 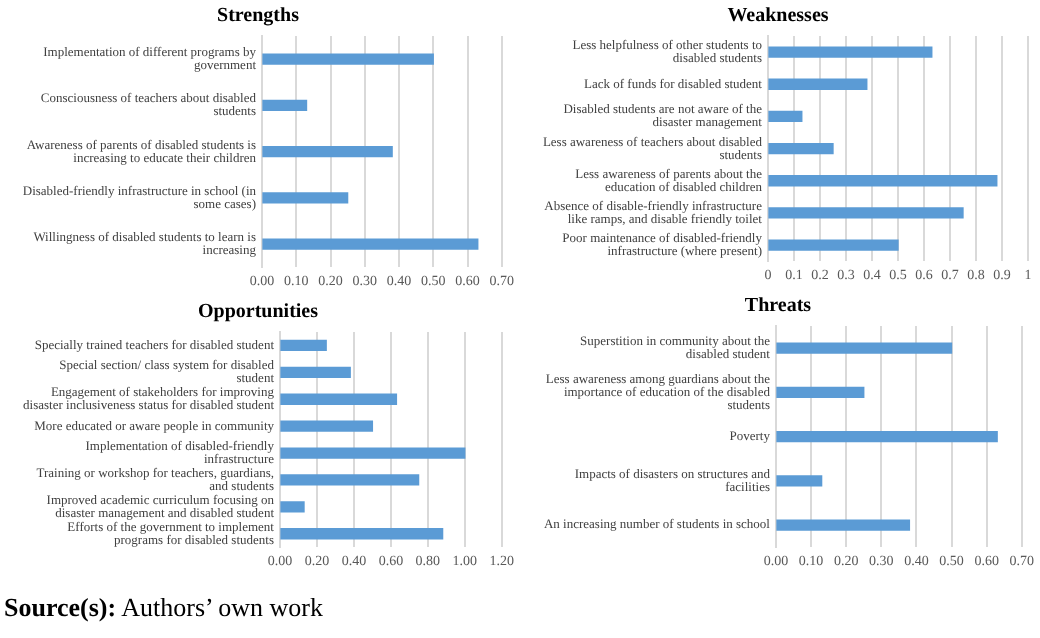 What do you see at coordinates (258, 312) in the screenshot?
I see `chart-title: Opportunities` at bounding box center [258, 312].